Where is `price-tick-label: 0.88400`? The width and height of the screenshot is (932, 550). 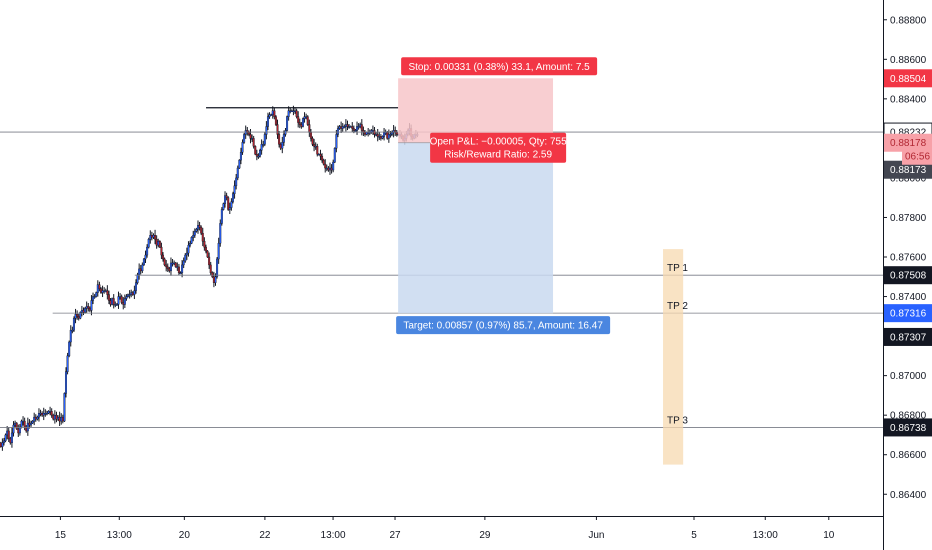 price-tick-label: 0.88400 is located at coordinates (908, 99).